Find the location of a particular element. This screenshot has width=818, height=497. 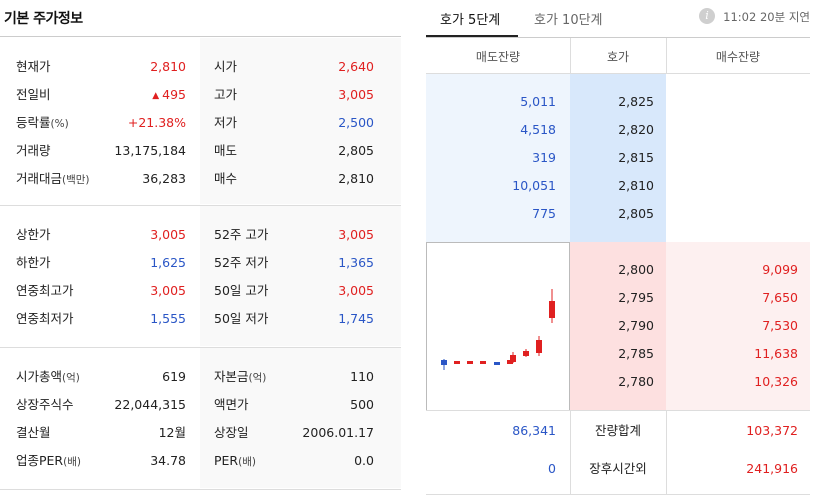

bid-price: 2,795 is located at coordinates (636, 297).